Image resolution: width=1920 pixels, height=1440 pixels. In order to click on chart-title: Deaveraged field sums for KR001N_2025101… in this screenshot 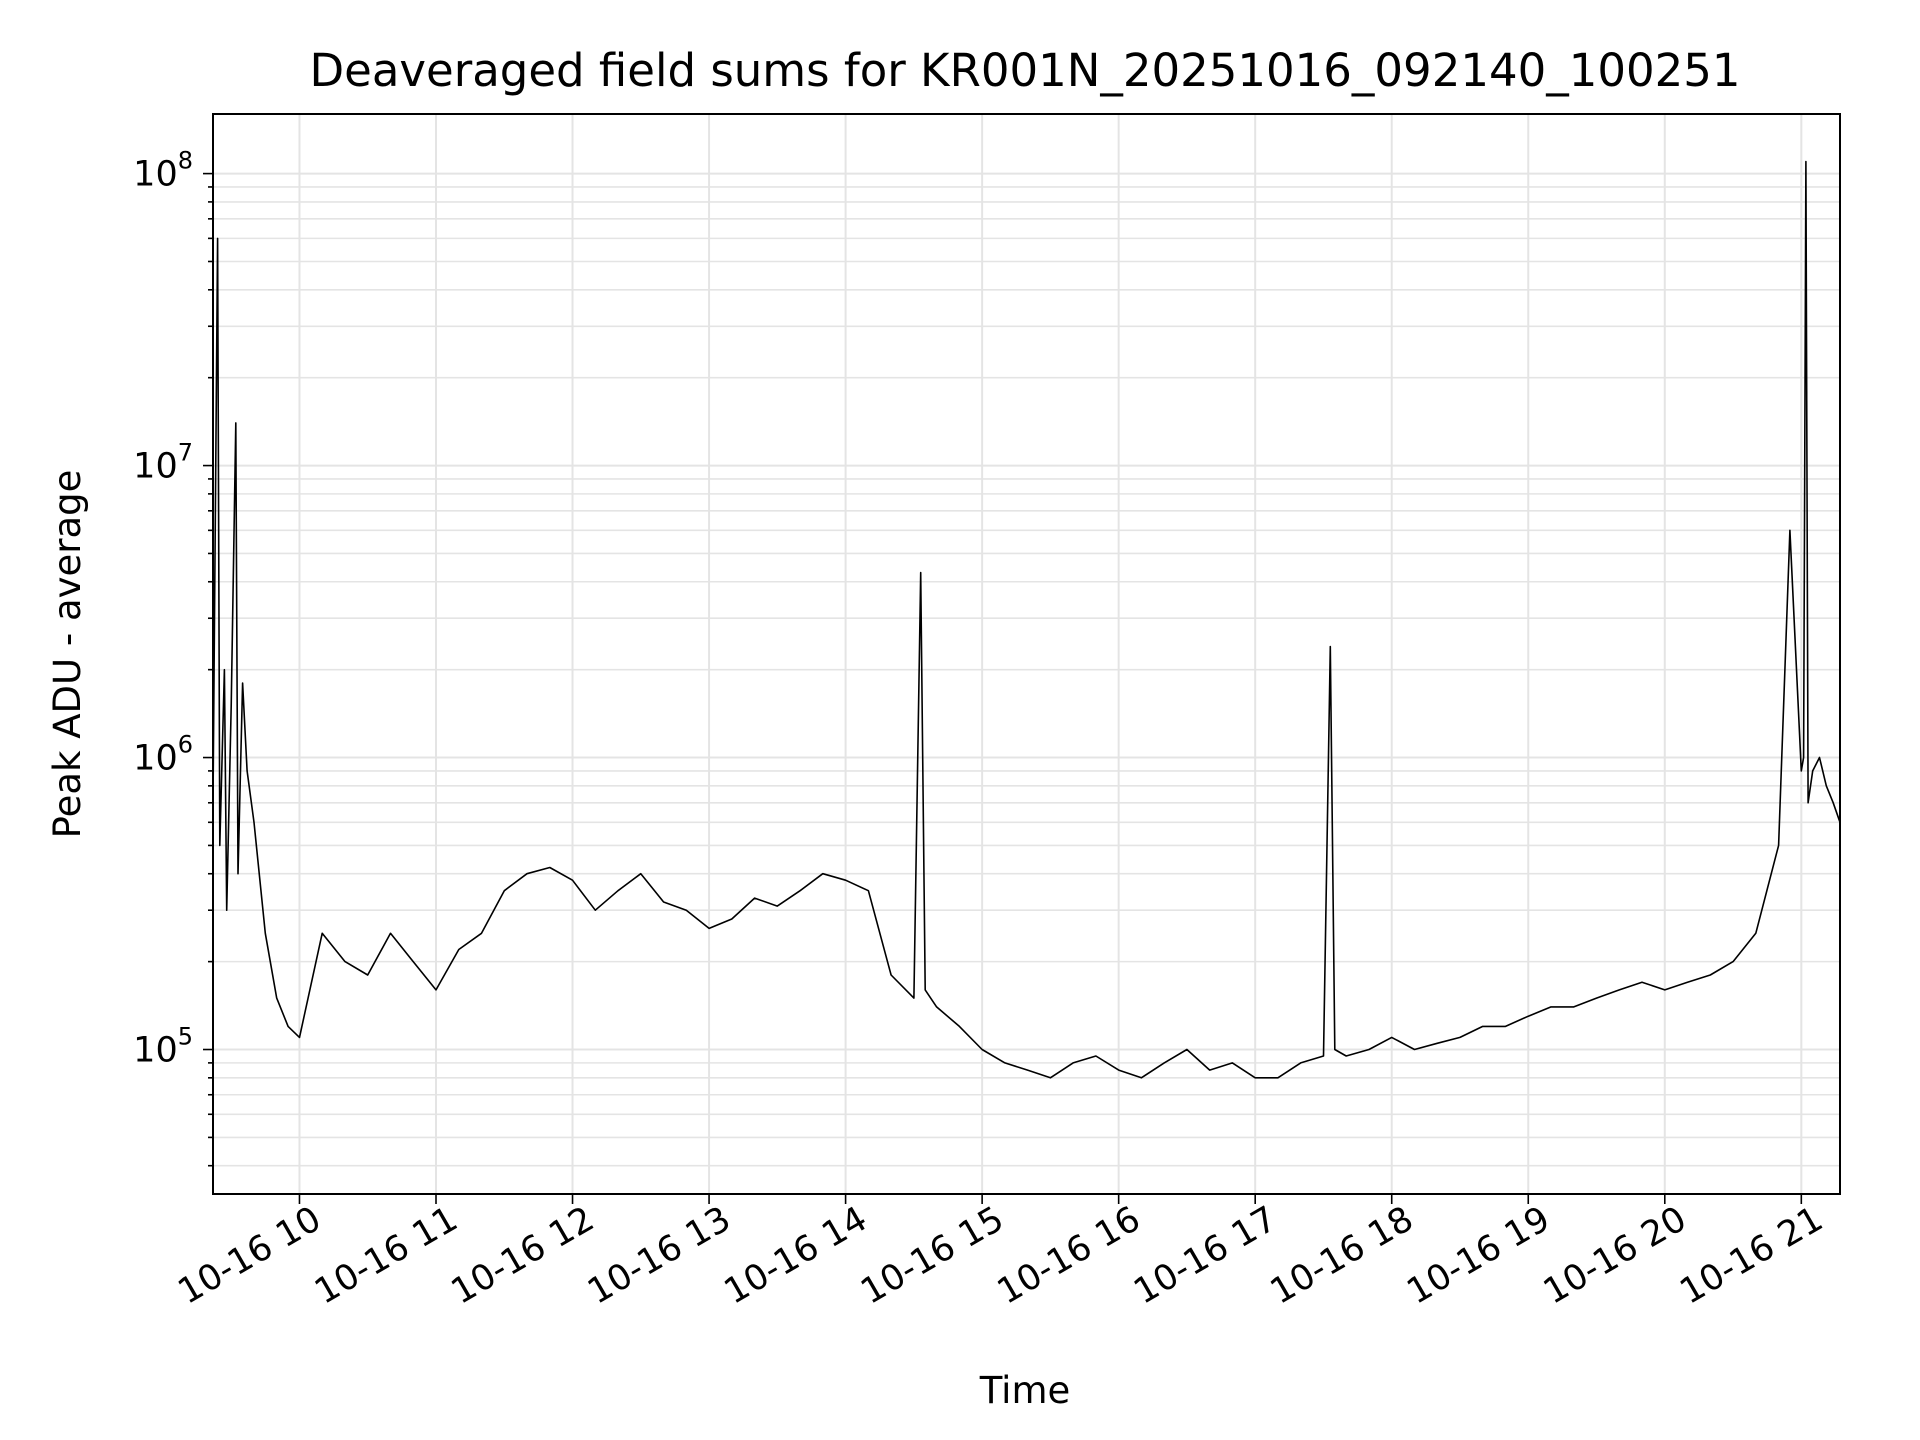, I will do `click(1025, 70)`.